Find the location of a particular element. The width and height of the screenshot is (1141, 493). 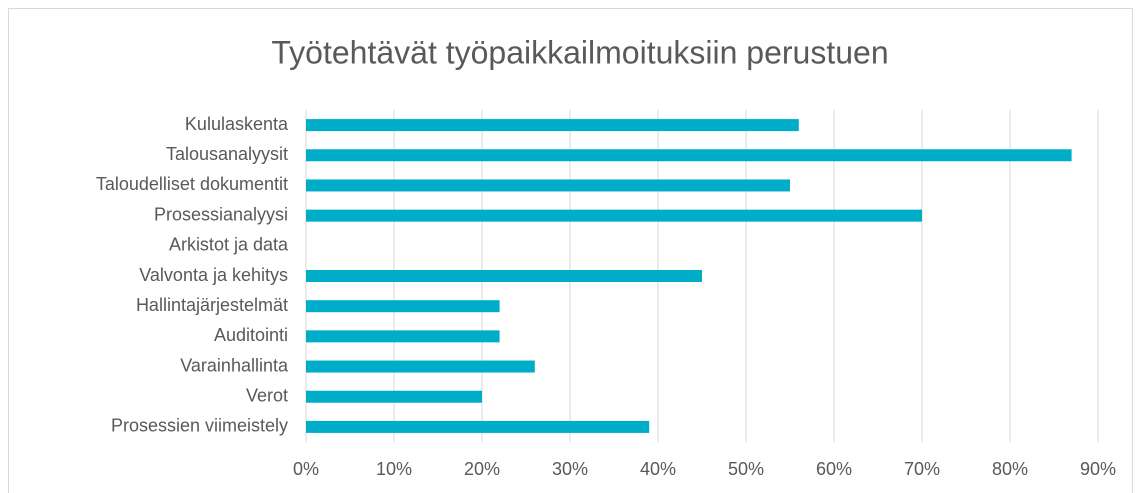

y-tick-label: Prosessien viimeistely is located at coordinates (199, 426).